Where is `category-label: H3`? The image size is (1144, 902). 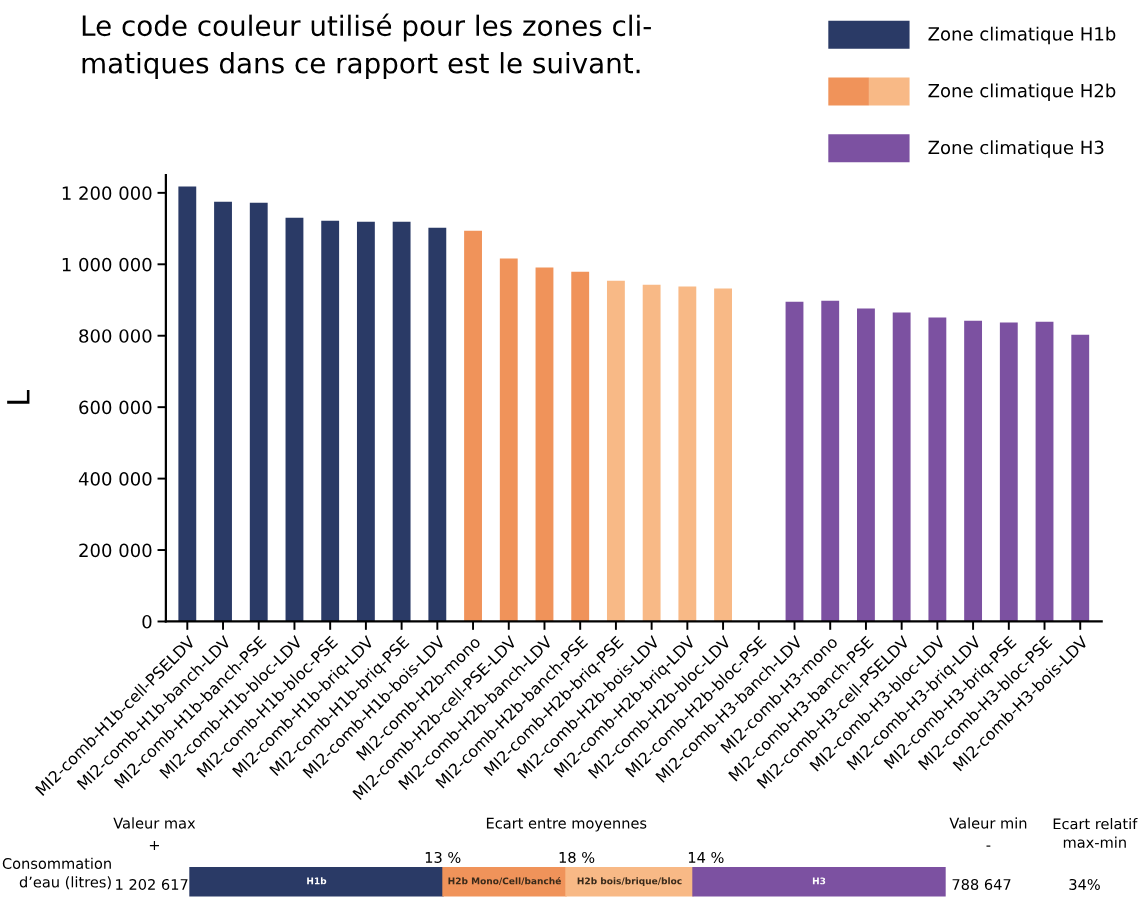
category-label: H3 is located at coordinates (819, 881).